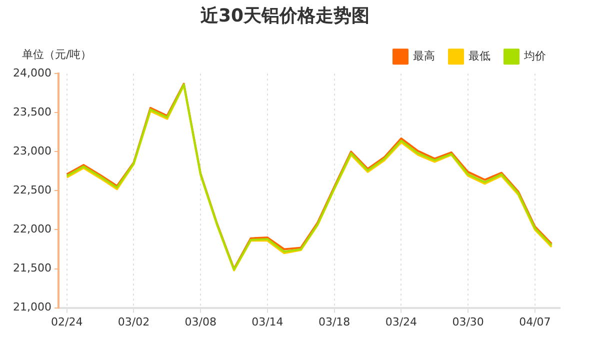 This screenshot has width=600, height=338. Describe the element at coordinates (32, 111) in the screenshot. I see `y-tick-label: 23,500` at that location.